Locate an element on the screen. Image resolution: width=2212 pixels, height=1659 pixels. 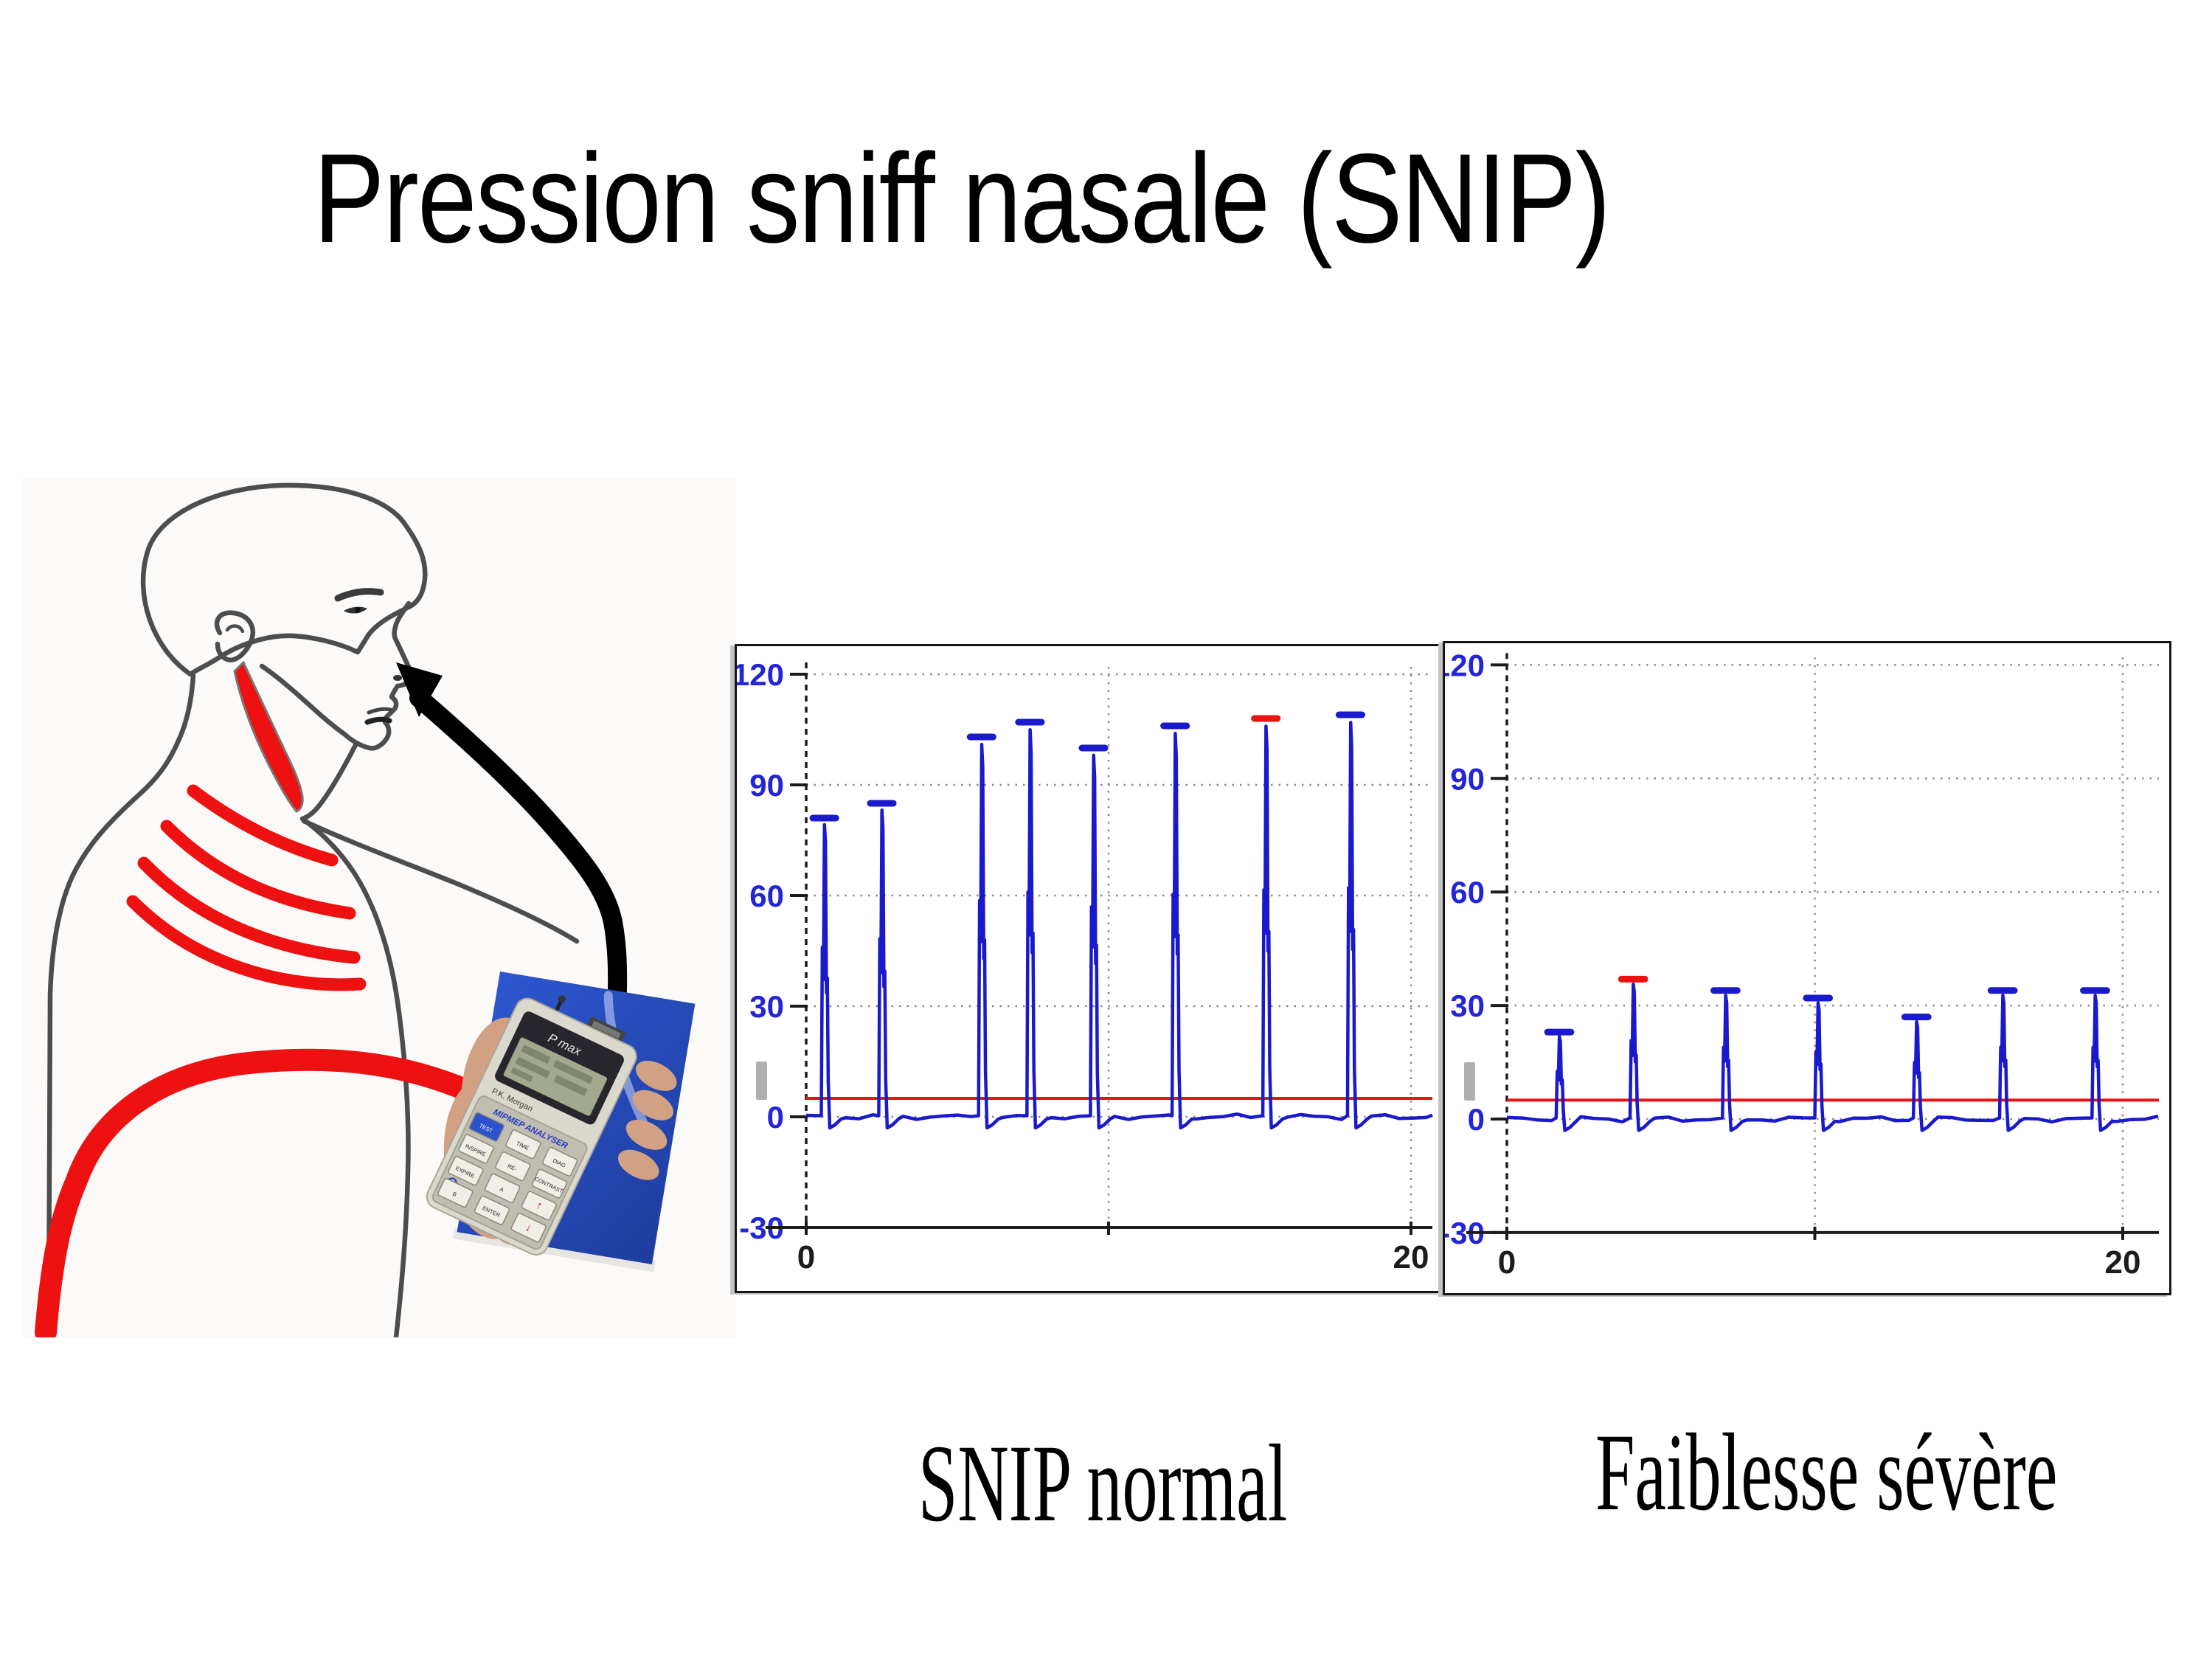
device-key-label: B is located at coordinates (454, 1194).